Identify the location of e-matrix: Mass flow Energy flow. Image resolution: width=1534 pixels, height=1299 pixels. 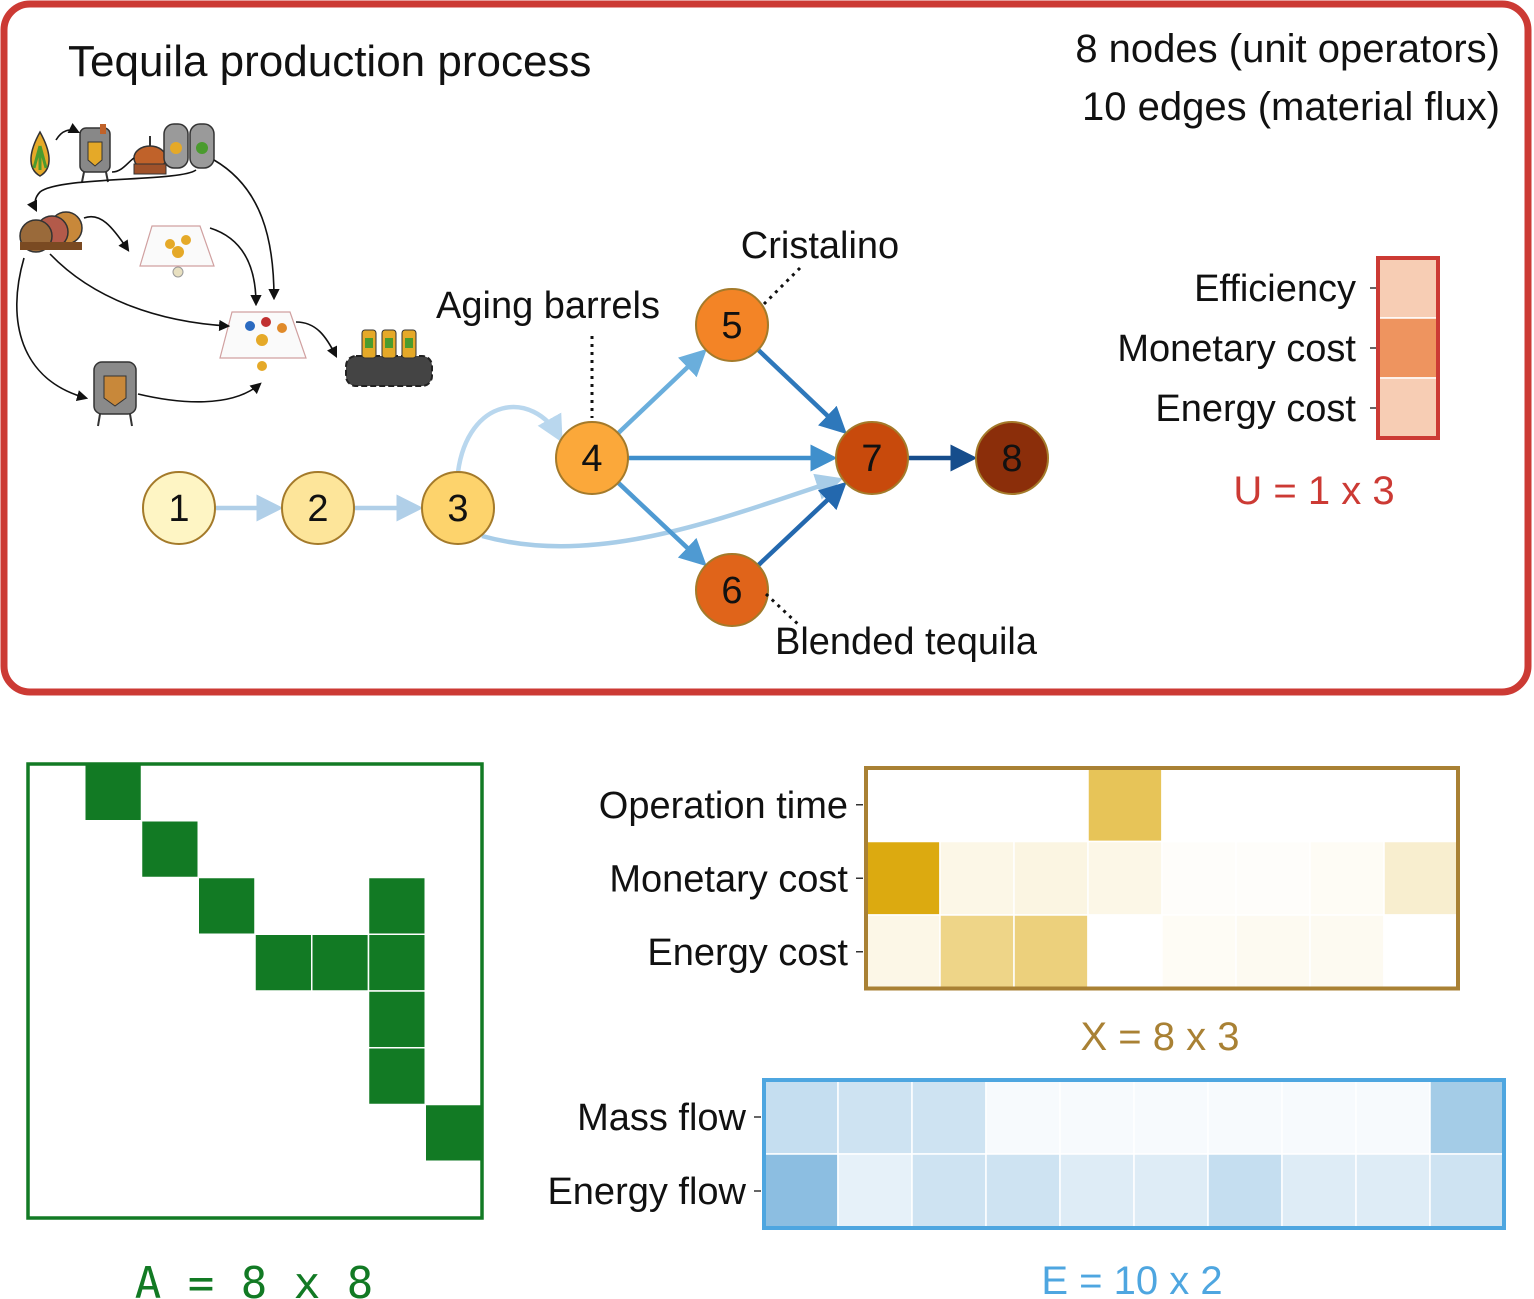
(1026, 1154).